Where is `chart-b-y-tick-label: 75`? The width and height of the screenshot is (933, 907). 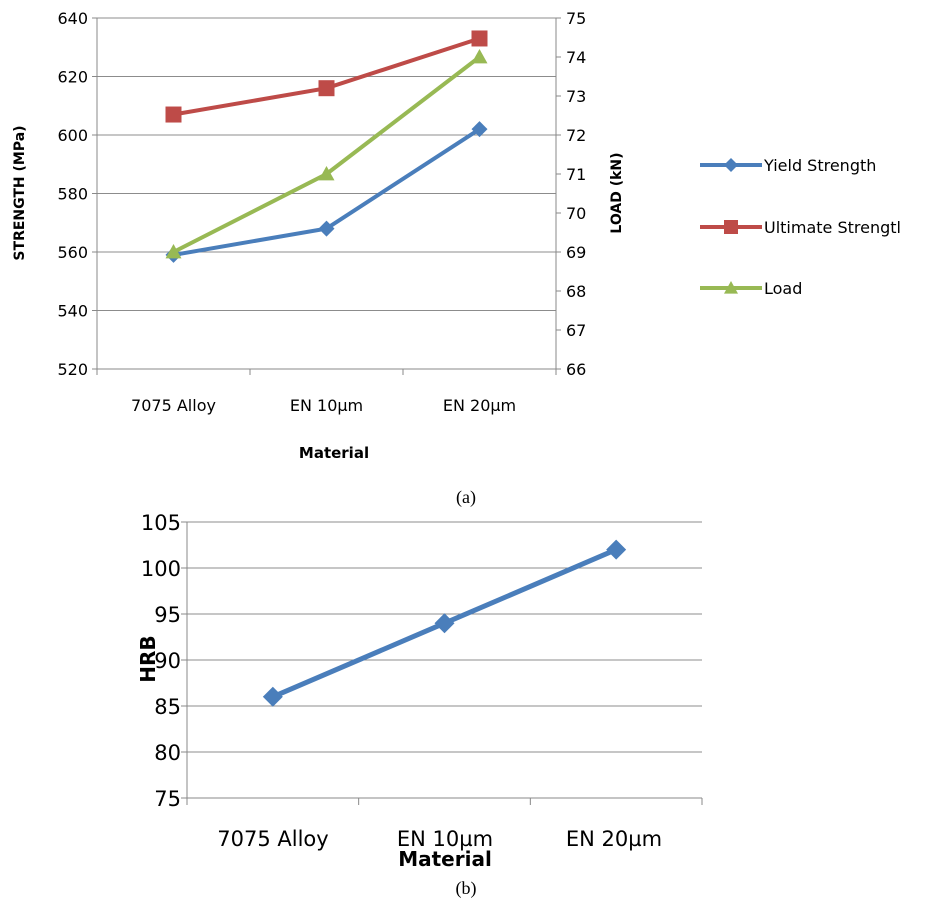
chart-b-y-tick-label: 75 is located at coordinates (167, 799).